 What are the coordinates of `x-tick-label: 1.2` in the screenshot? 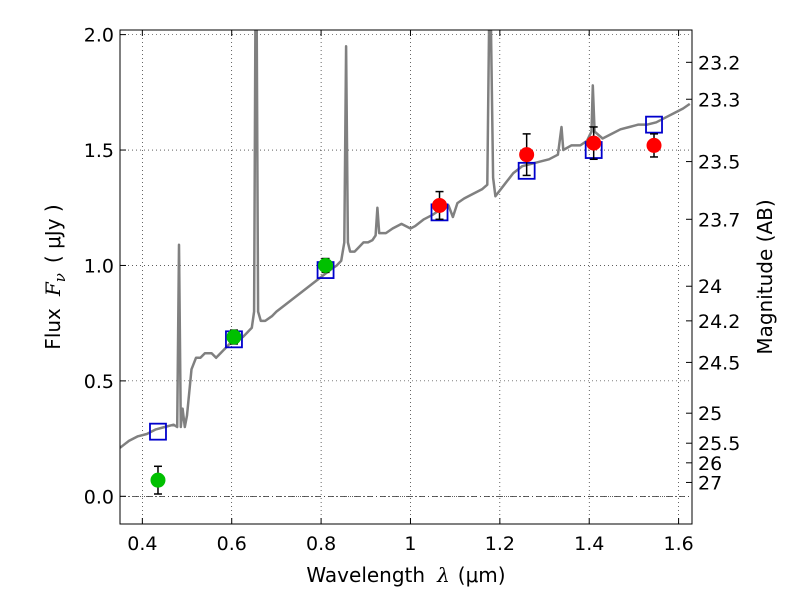 It's located at (500, 544).